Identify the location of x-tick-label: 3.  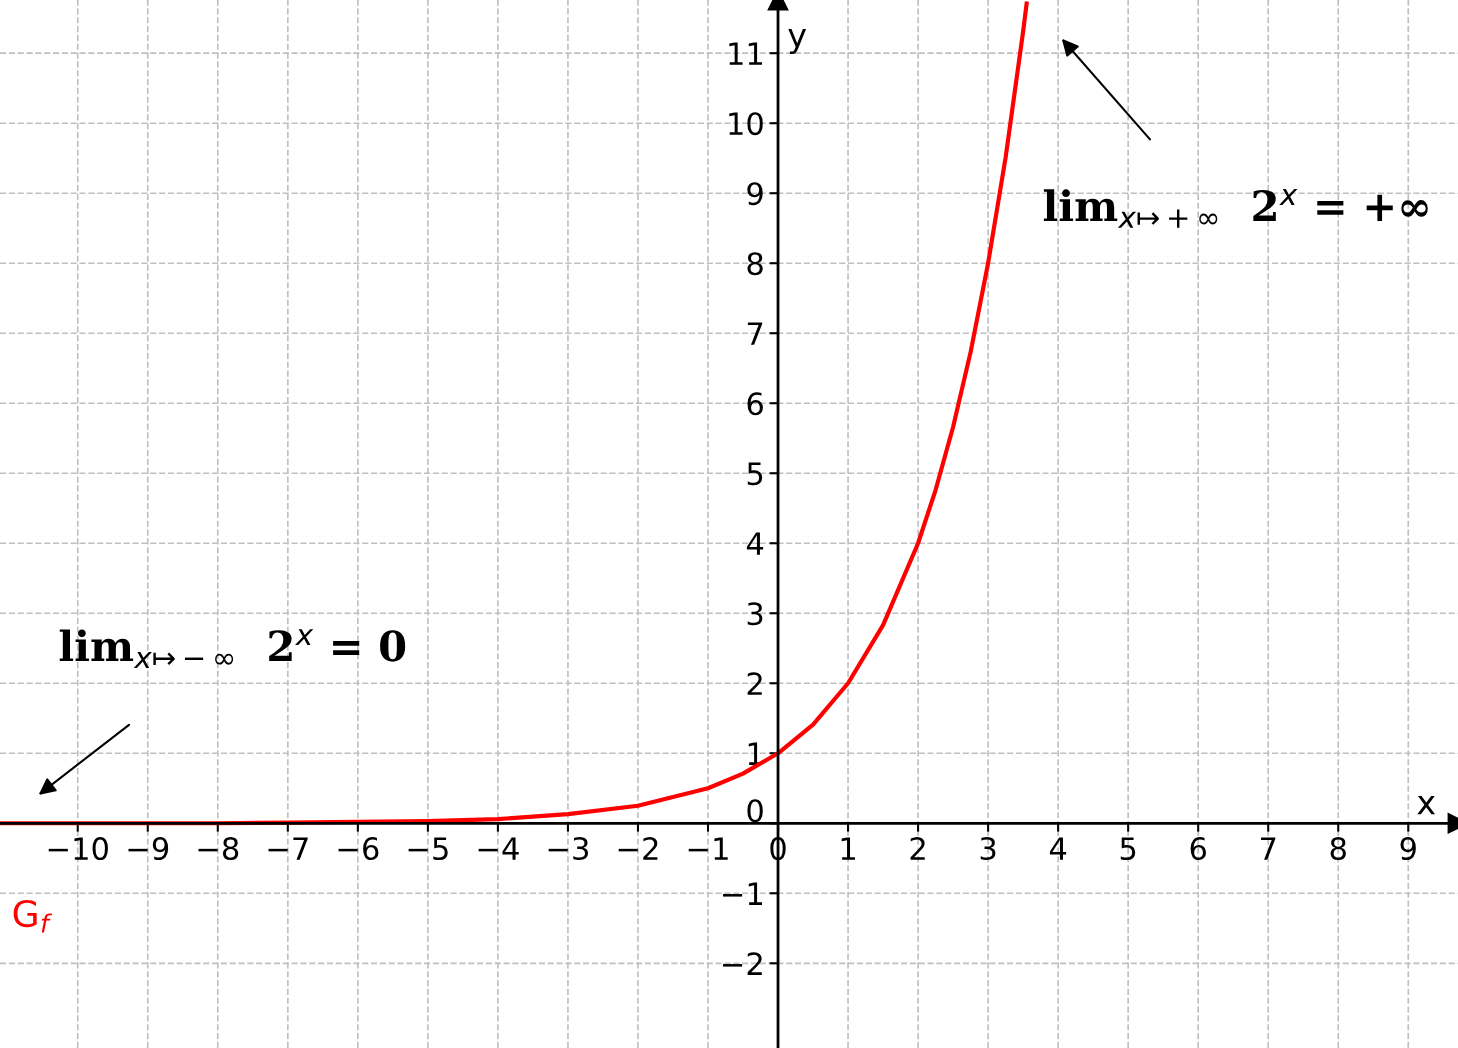
(988, 849).